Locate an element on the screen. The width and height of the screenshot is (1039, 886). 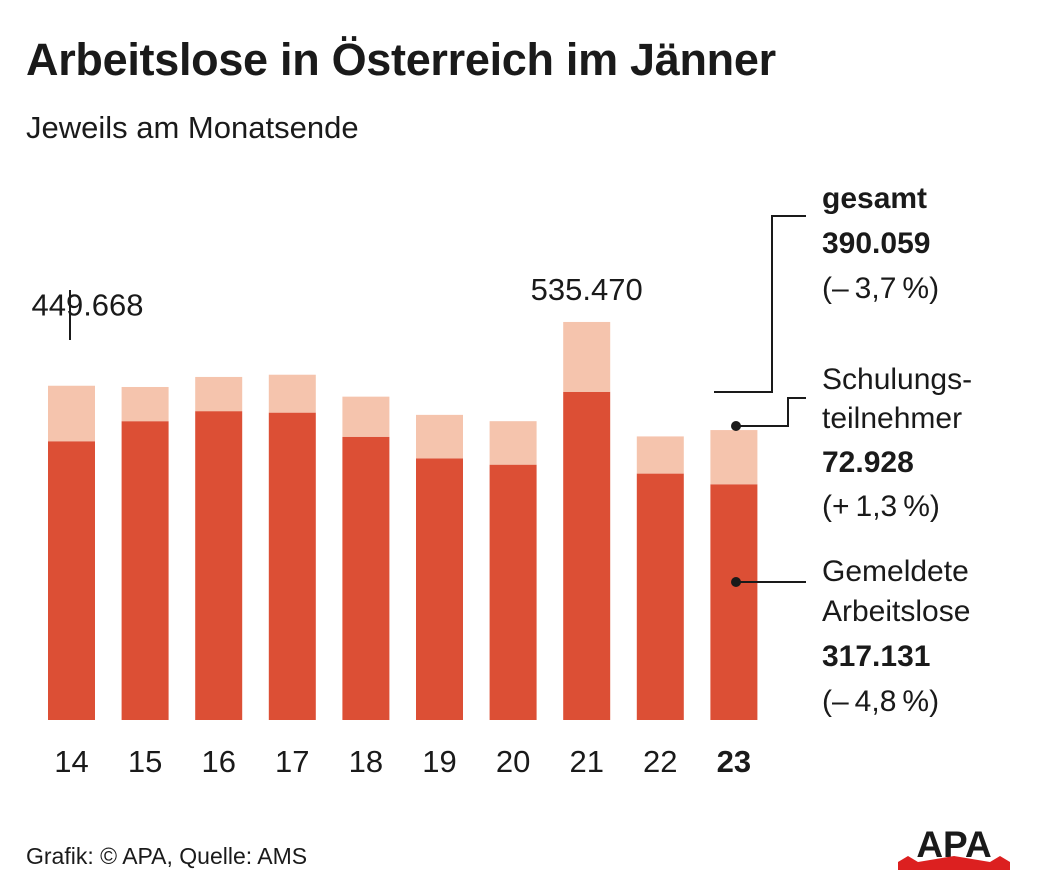
annotation-schulung-label-2: teilnehmer is located at coordinates (892, 418).